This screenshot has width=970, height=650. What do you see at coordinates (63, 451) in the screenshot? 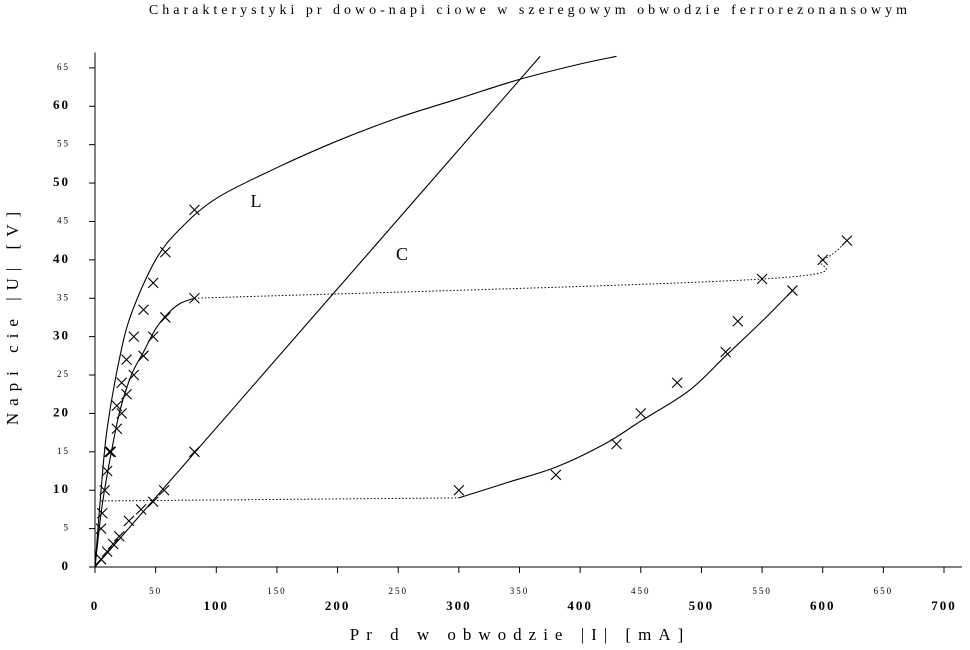
I see `y-tick-label: 15` at bounding box center [63, 451].